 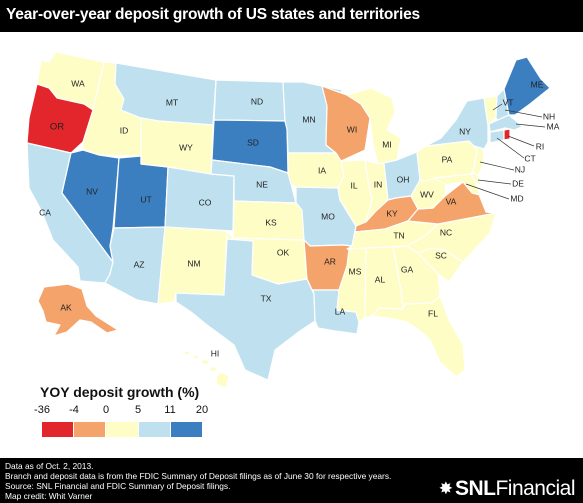 What do you see at coordinates (465, 131) in the screenshot?
I see `label-NY: NY` at bounding box center [465, 131].